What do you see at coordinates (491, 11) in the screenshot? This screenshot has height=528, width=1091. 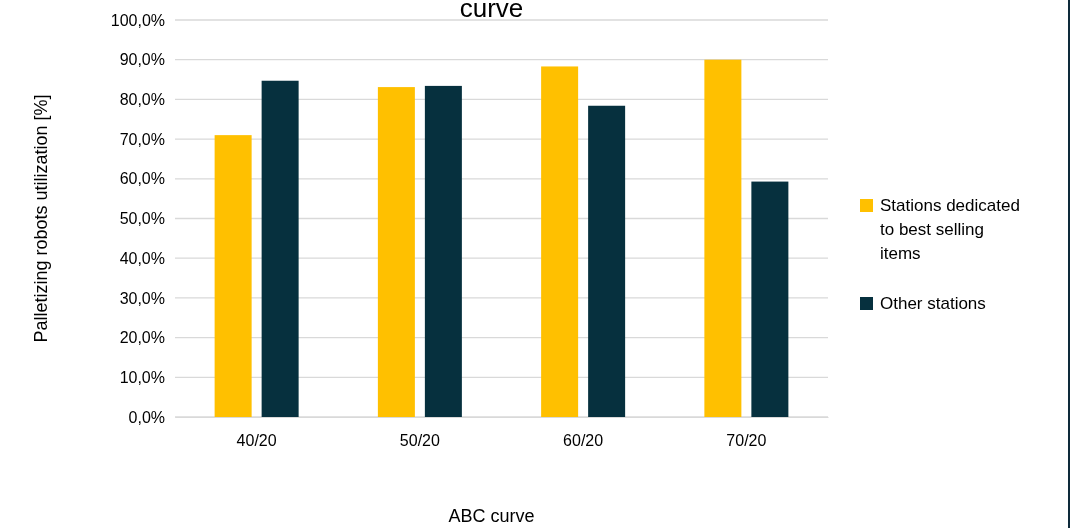 I see `chart-title: curve` at bounding box center [491, 11].